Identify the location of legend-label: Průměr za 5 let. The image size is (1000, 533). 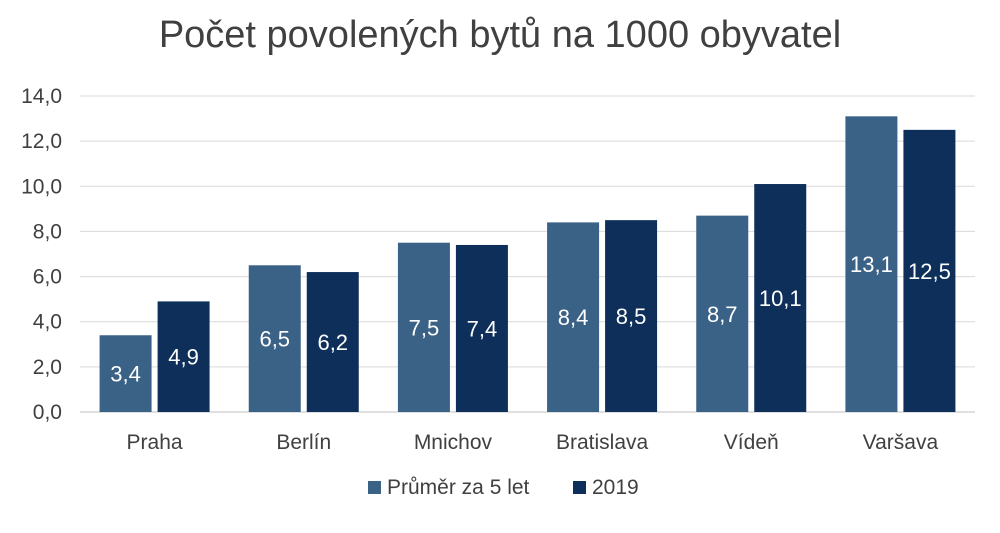
(458, 487).